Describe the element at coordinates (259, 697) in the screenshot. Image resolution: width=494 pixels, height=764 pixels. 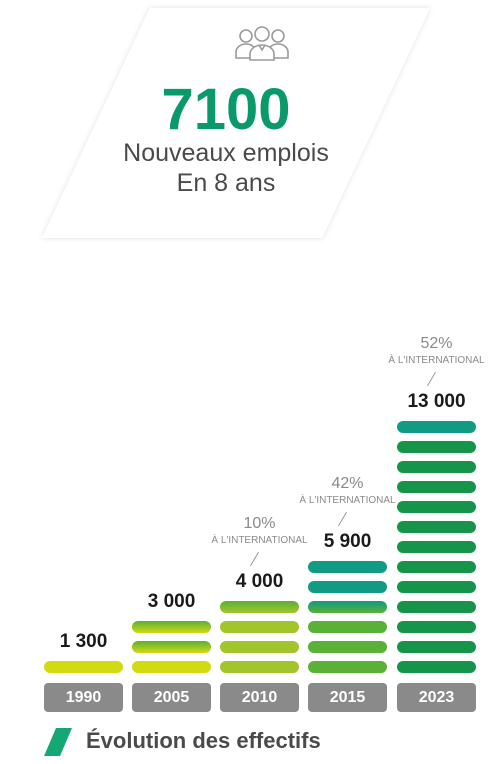
I see `year-label: 2010` at that location.